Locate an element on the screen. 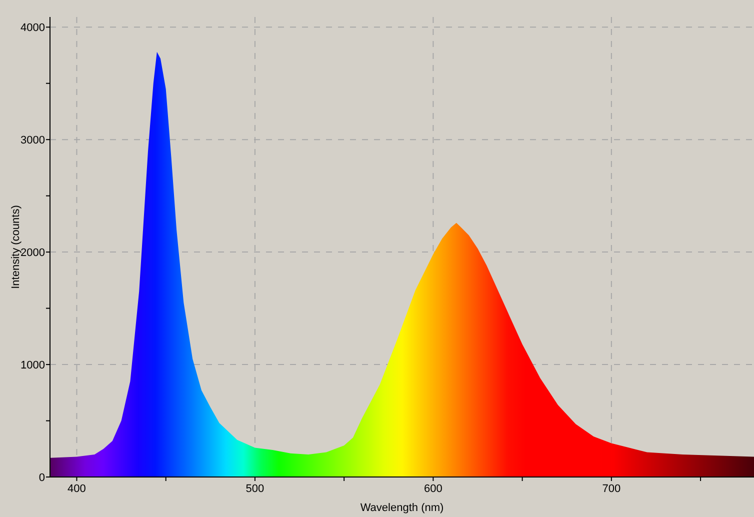 The width and height of the screenshot is (754, 517). x-tick-label: 500 is located at coordinates (255, 489).